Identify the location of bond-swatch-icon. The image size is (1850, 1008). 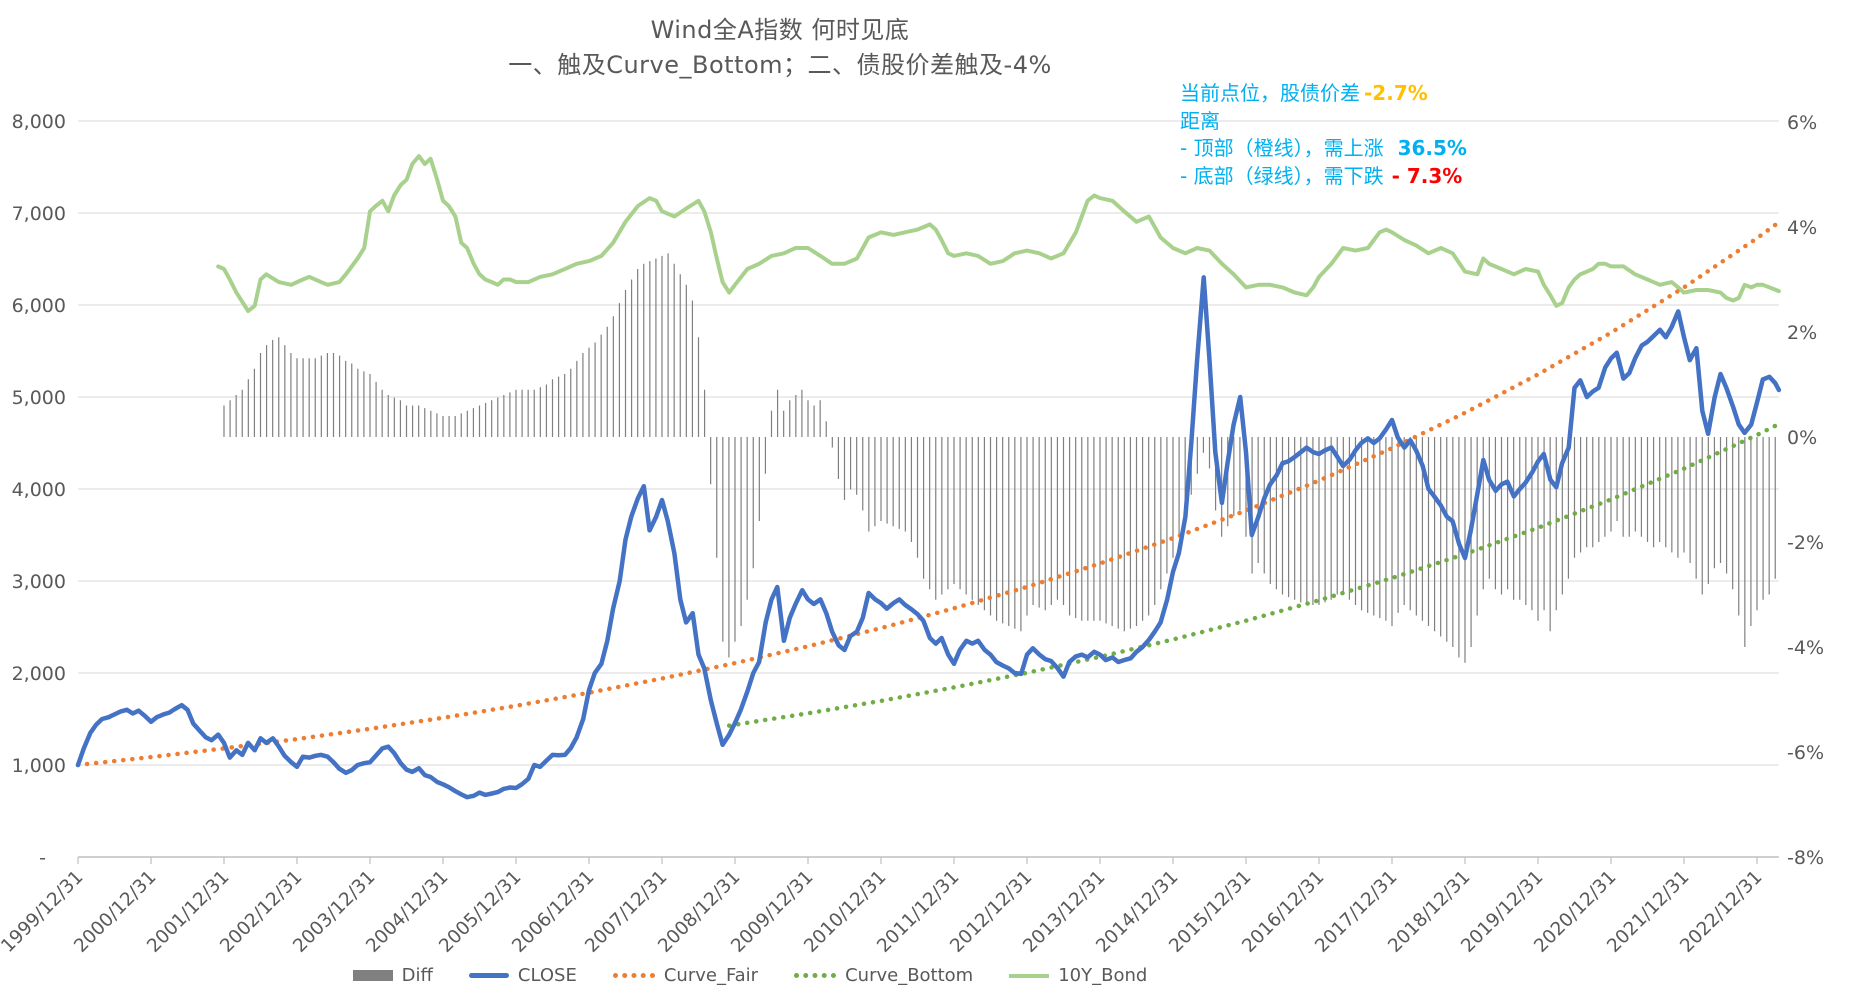
(1029, 975).